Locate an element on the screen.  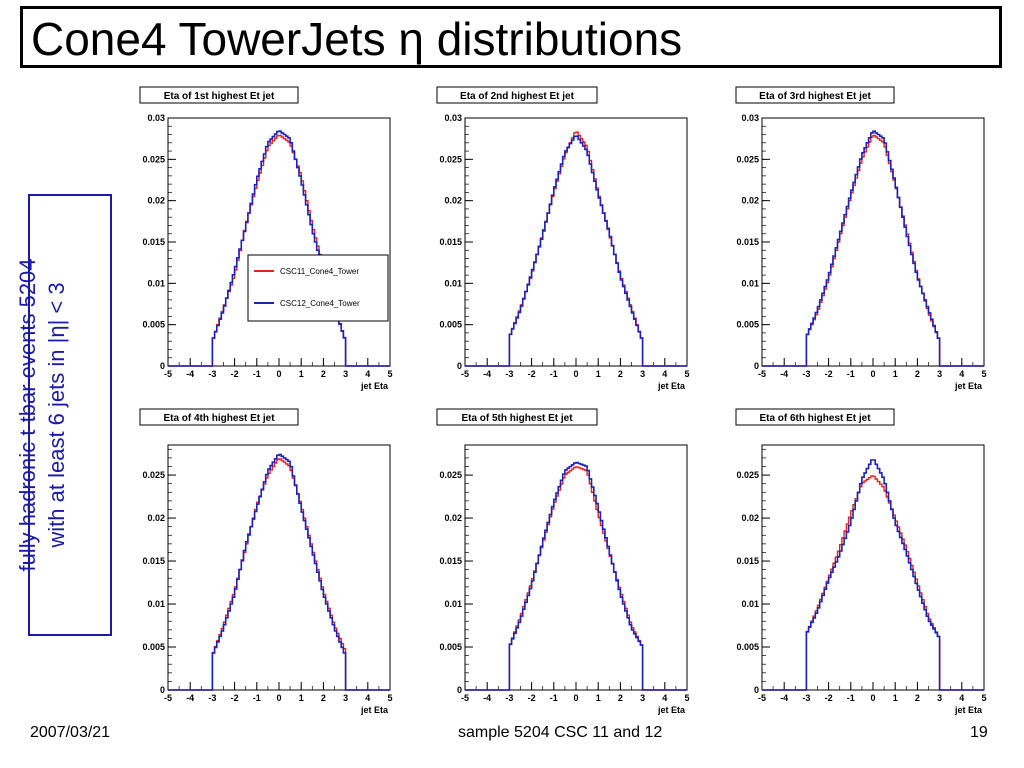
plot-title: Eta of 2nd highest Et jet is located at coordinates (517, 96).